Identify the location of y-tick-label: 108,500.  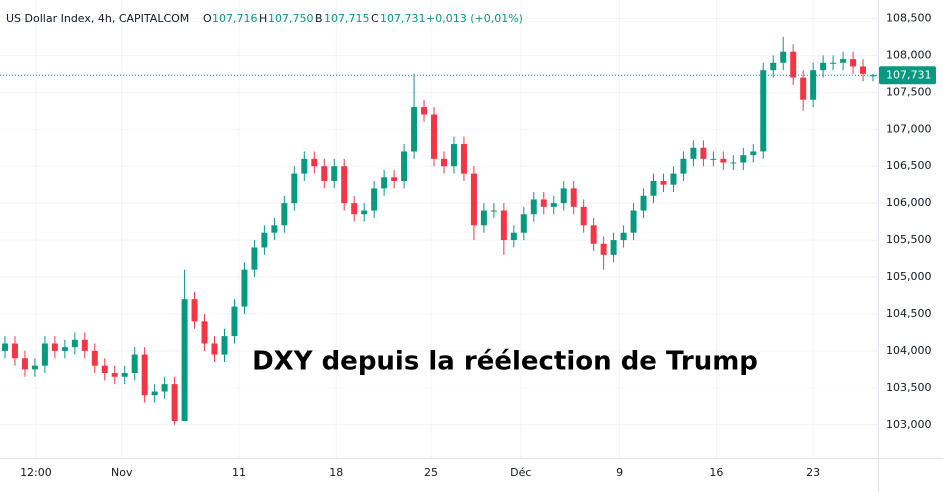
(909, 17).